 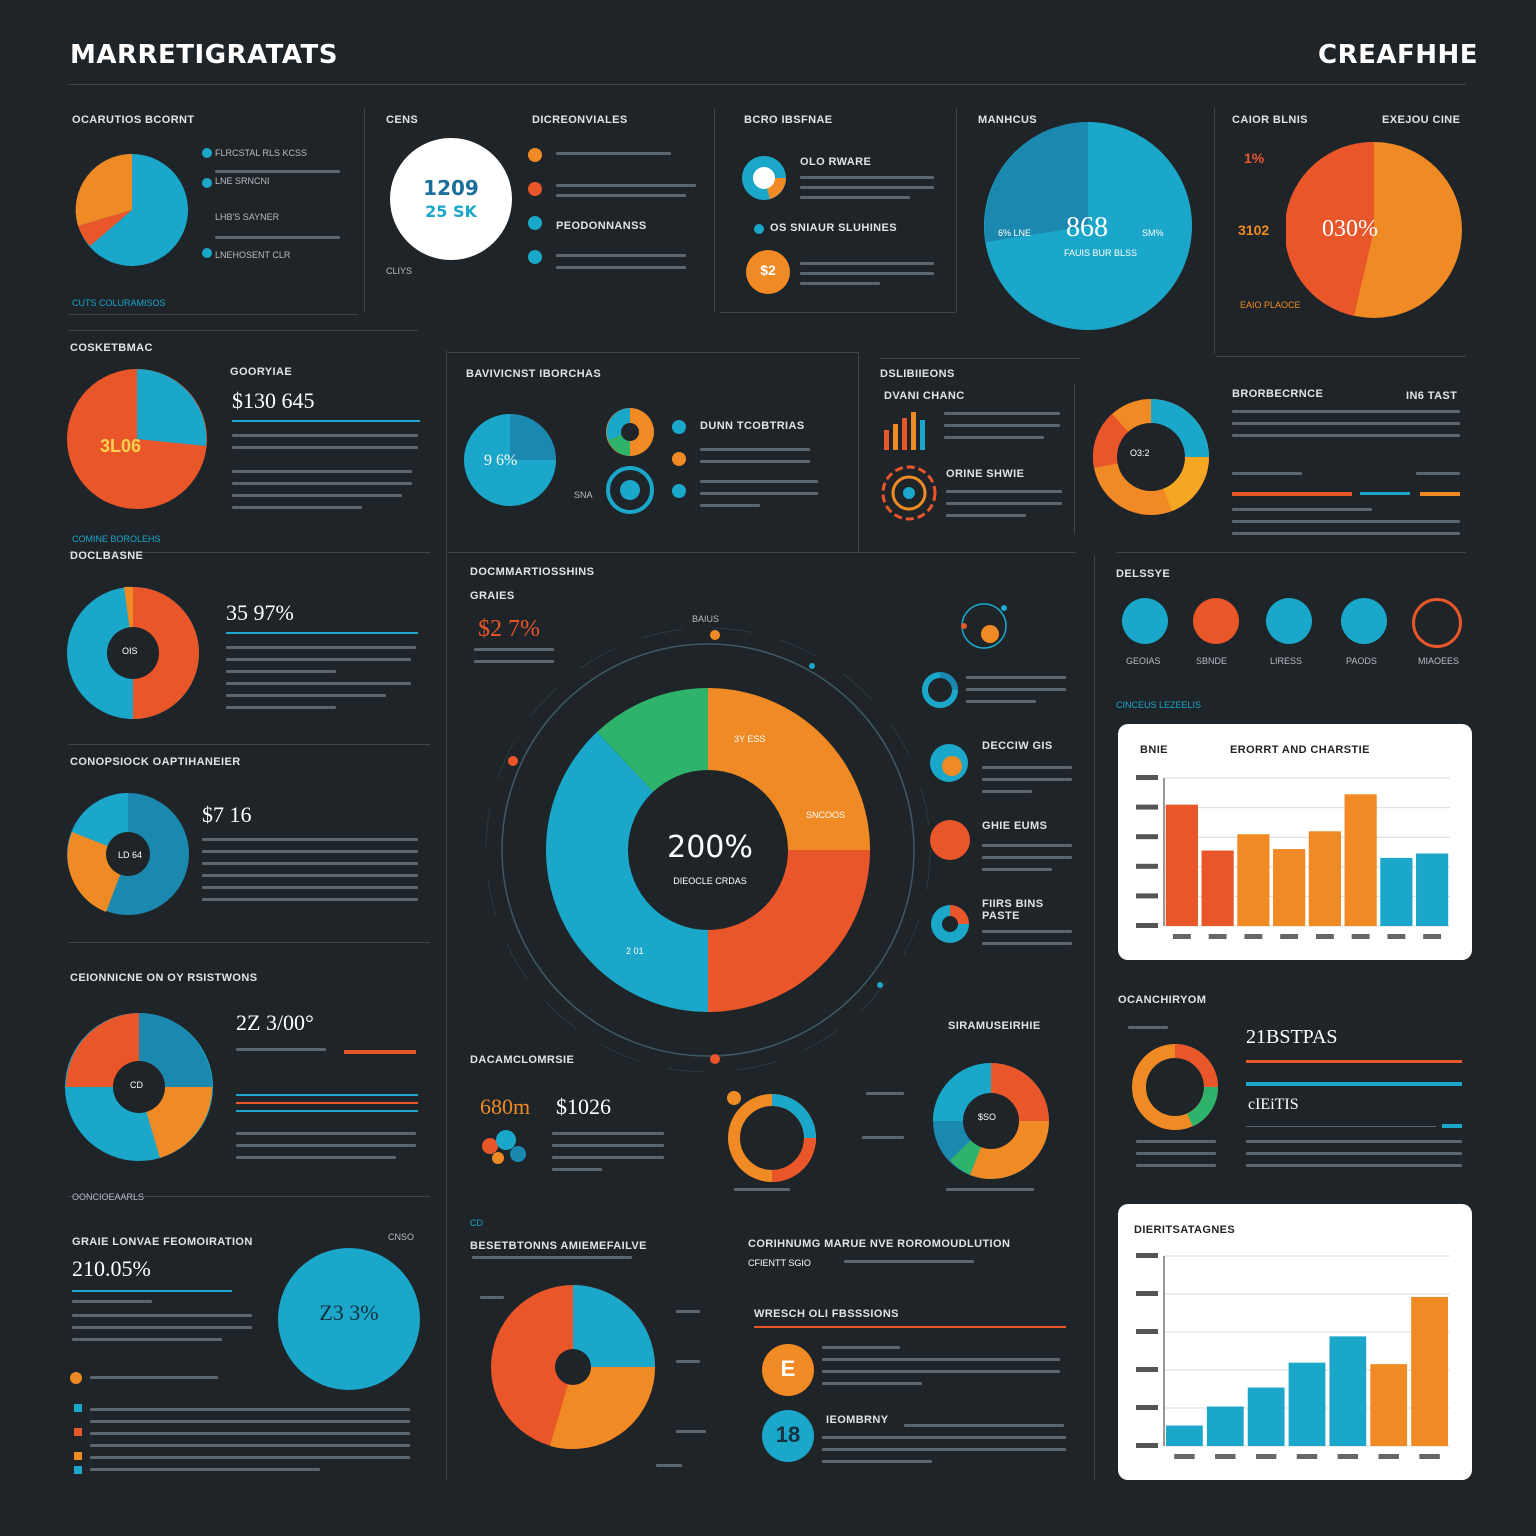 What do you see at coordinates (771, 1136) in the screenshot?
I see `ring-chart` at bounding box center [771, 1136].